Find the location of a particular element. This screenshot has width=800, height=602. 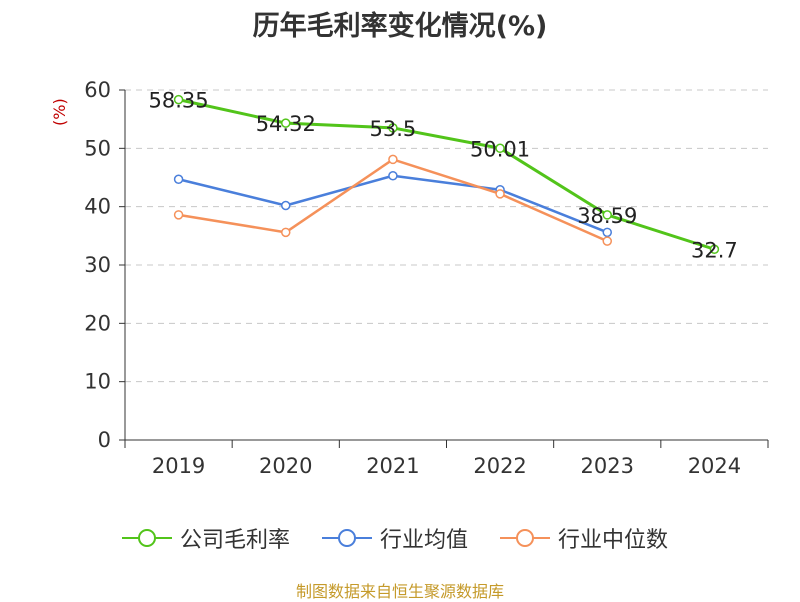

data-label-2021: 53.5 is located at coordinates (393, 129).